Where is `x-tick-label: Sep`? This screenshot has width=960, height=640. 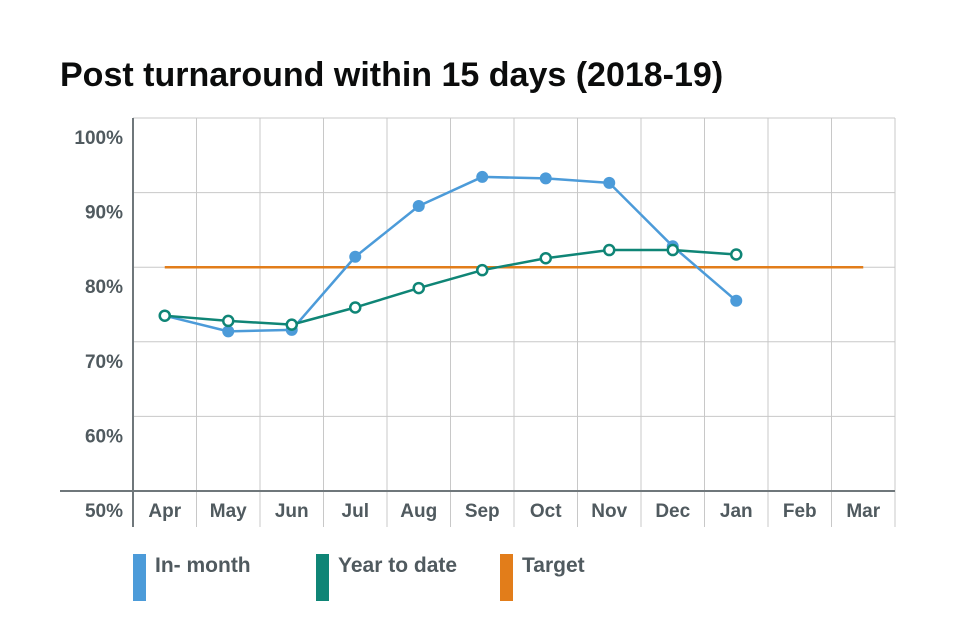
x-tick-label: Sep is located at coordinates (482, 511).